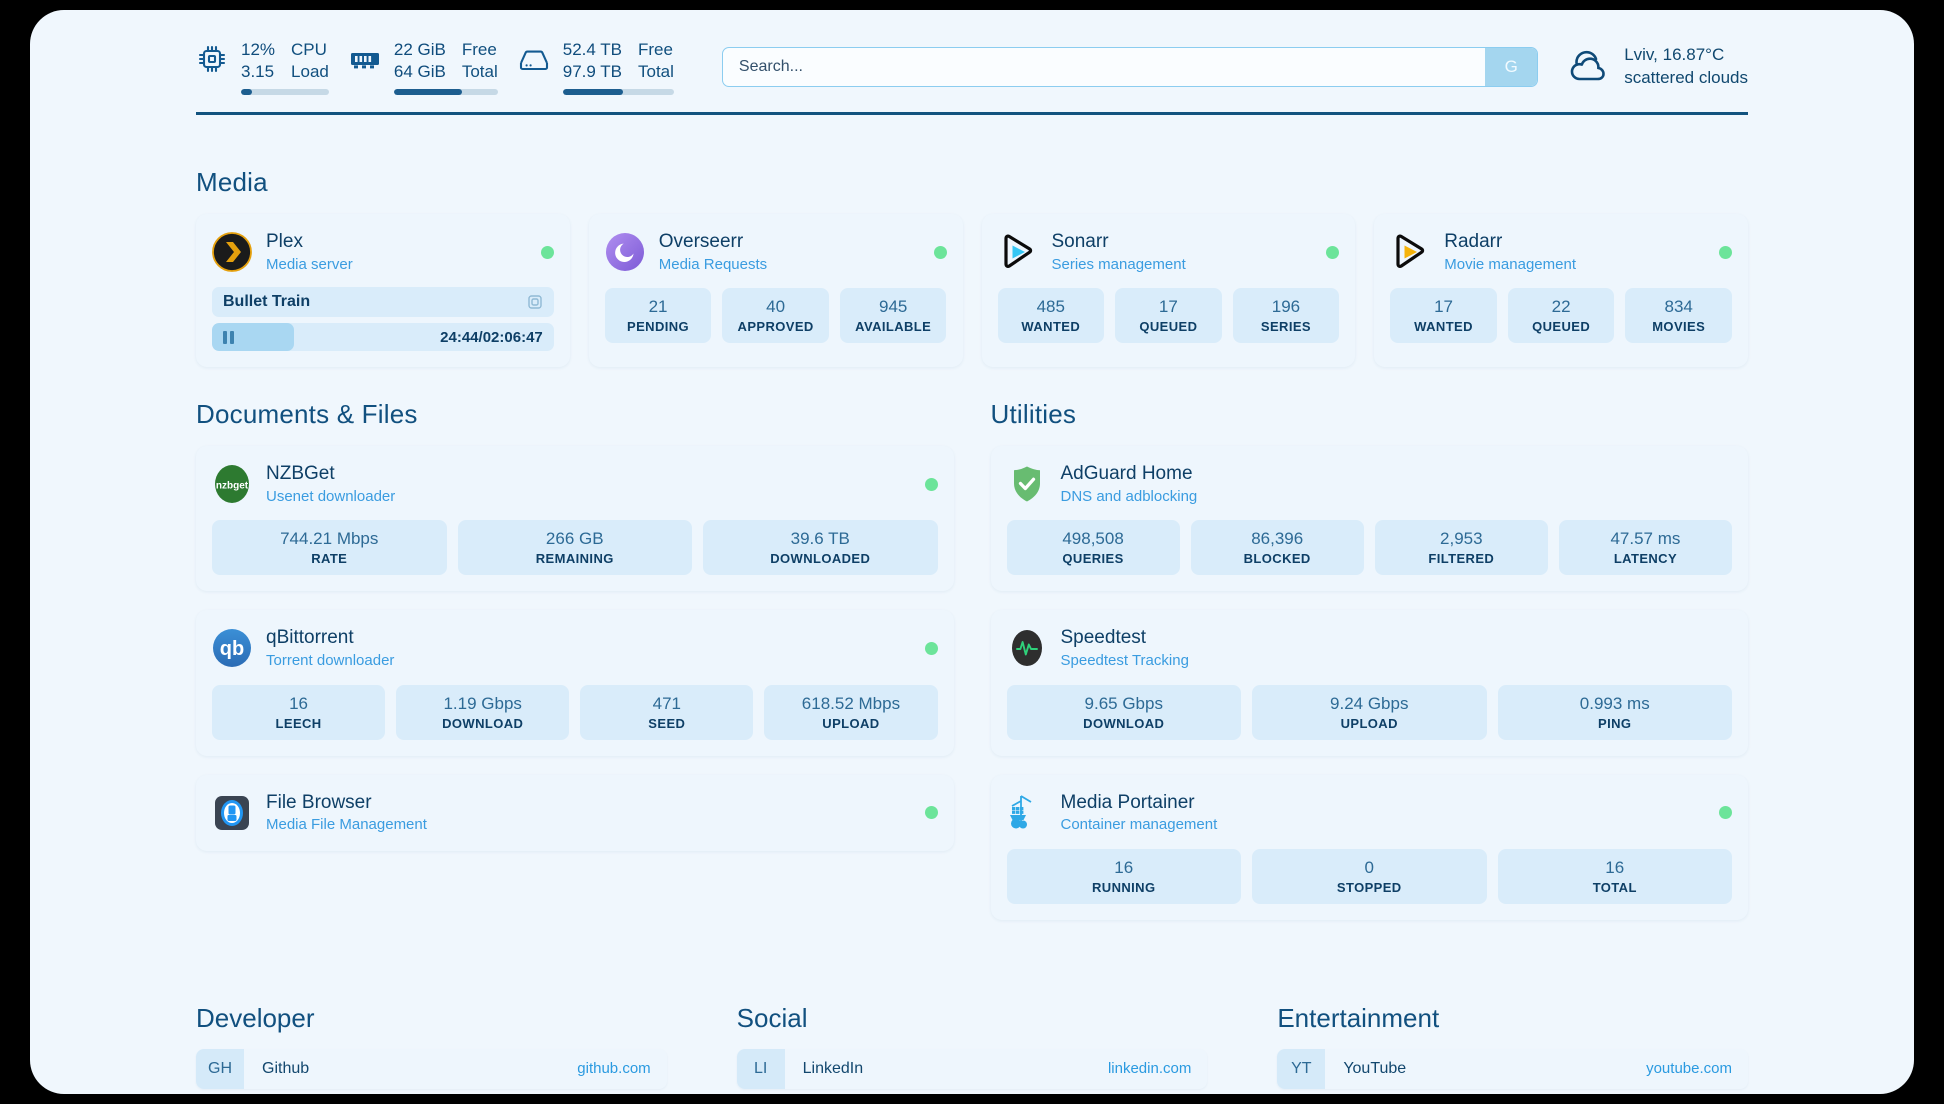 Image resolution: width=1944 pixels, height=1104 pixels. I want to click on radarr-stat-wanted: 17 WANTED, so click(1443, 316).